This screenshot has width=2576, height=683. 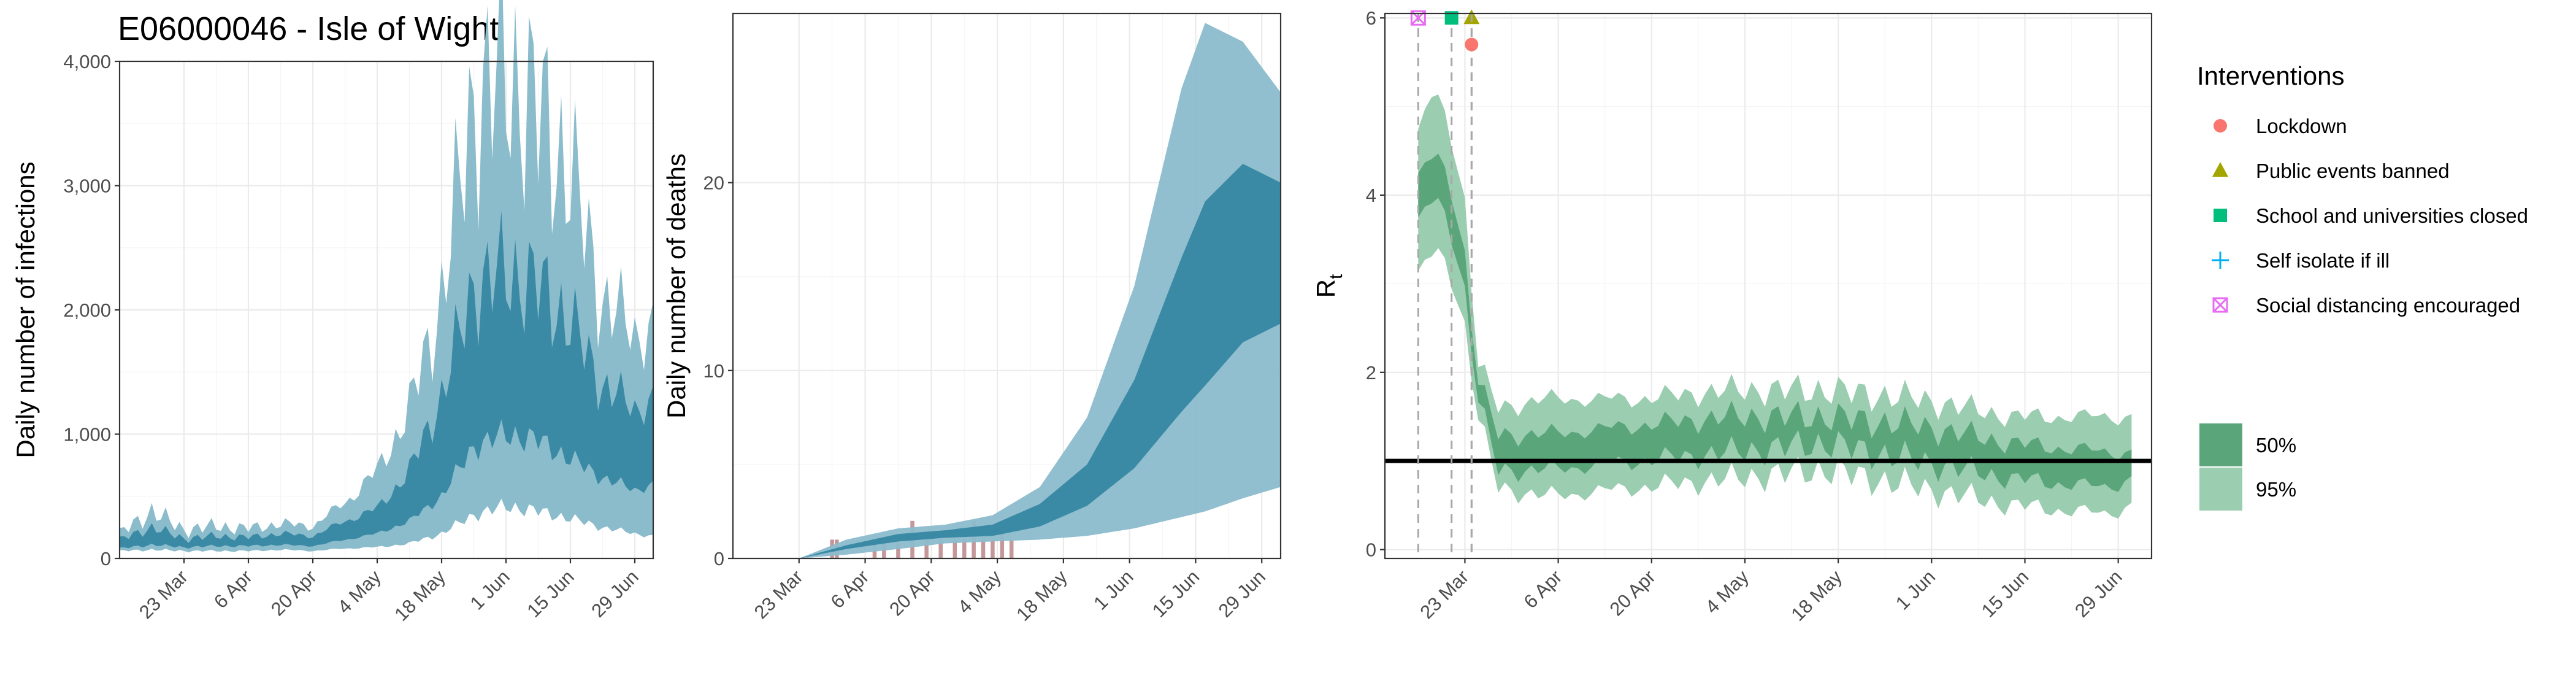 I want to click on intervention-marker-square, so click(x=1451, y=18).